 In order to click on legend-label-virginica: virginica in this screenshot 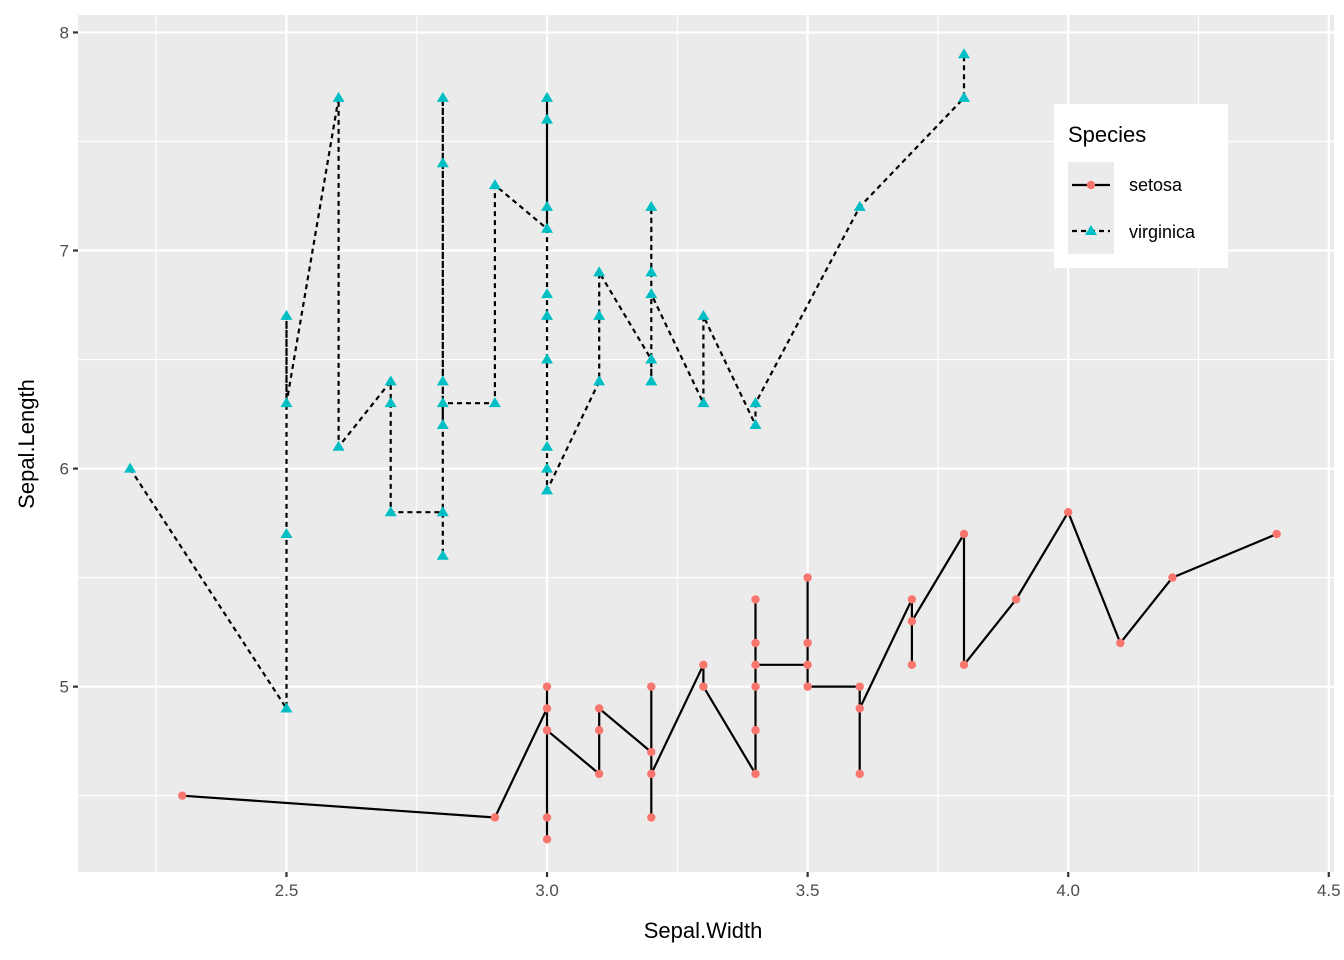, I will do `click(1162, 232)`.